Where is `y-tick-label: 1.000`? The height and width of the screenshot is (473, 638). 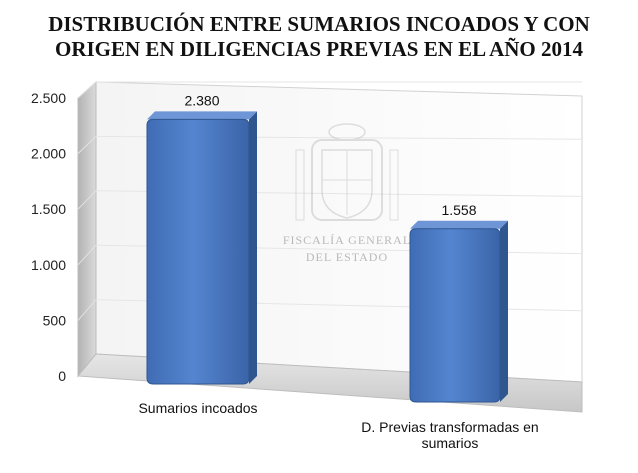
y-tick-label: 1.000 is located at coordinates (48, 265).